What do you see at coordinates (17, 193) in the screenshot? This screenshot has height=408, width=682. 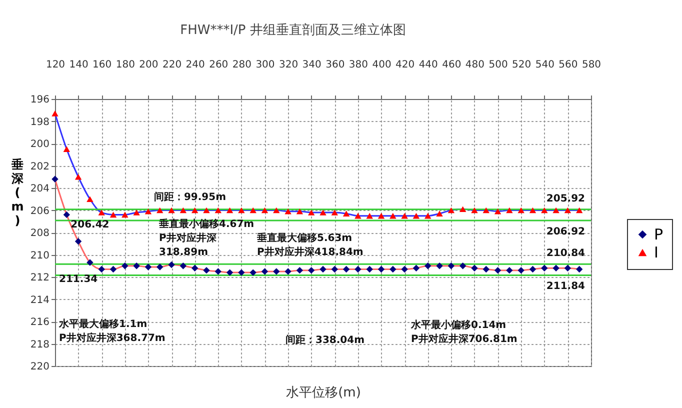 I see `y-axis-title: 垂深(m)` at bounding box center [17, 193].